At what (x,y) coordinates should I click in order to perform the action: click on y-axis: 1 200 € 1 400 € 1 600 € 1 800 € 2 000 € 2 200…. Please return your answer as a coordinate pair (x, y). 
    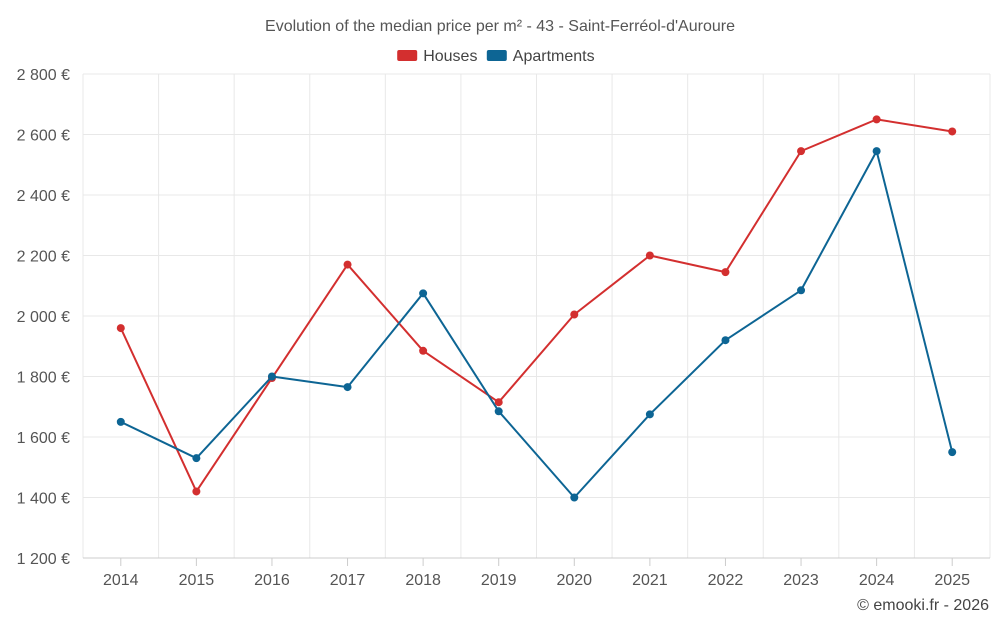
    Looking at the image, I should click on (43, 317).